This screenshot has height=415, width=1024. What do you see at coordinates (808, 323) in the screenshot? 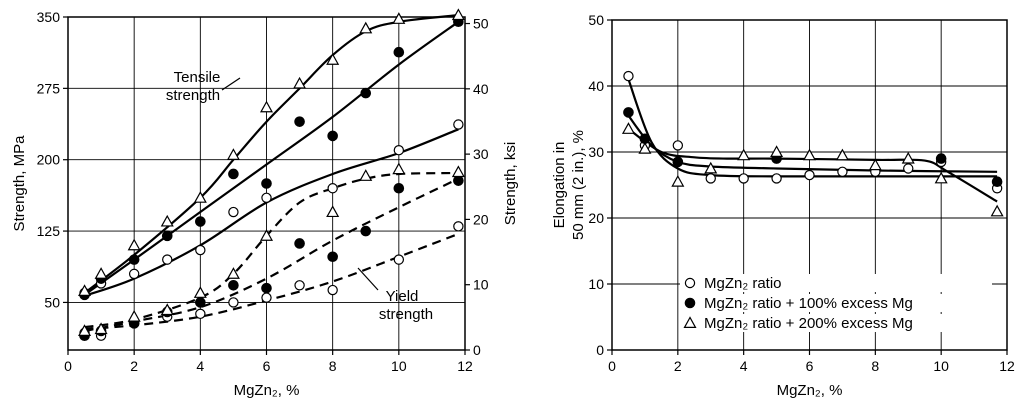
I see `legend-label: MgZn₂ ratio + 200% excess Mg` at bounding box center [808, 323].